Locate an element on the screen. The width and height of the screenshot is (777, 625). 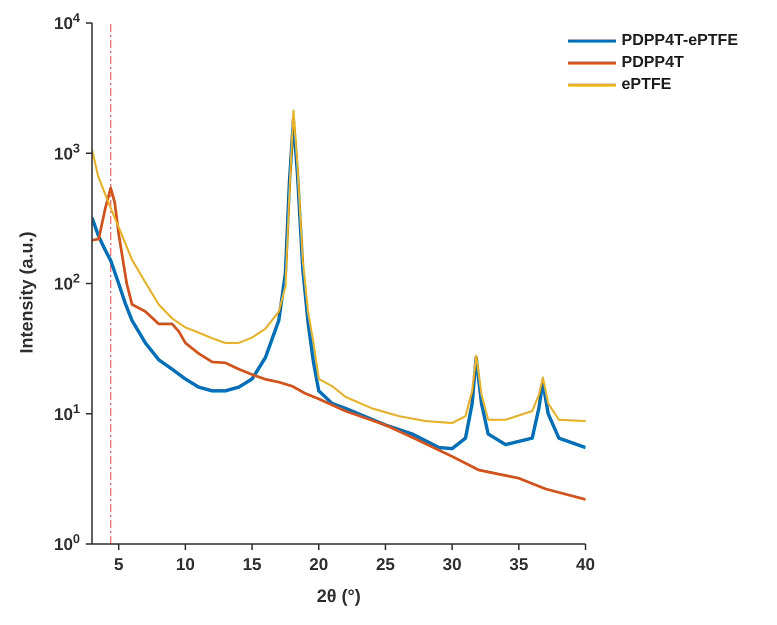
y-tick-label: 10$^{2}$ is located at coordinates (67, 282).